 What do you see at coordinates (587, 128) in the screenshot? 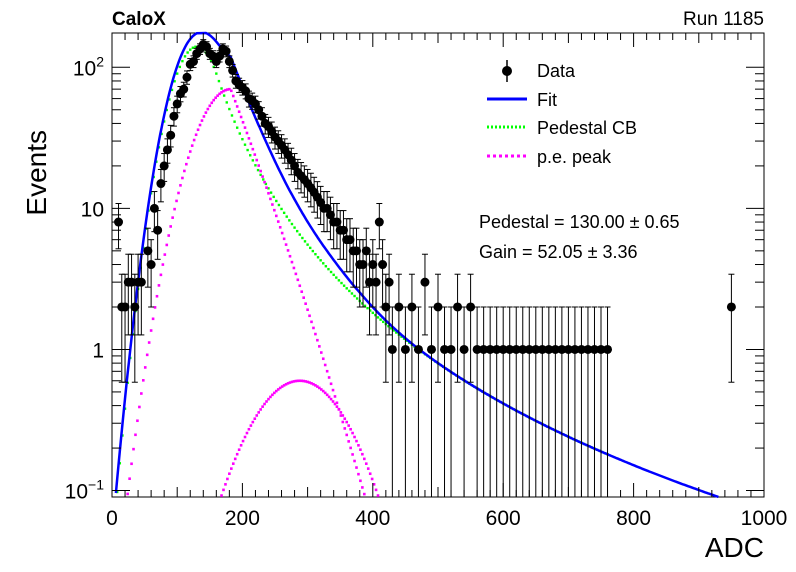
I see `legend-pedestal-label: Pedestal CB` at bounding box center [587, 128].